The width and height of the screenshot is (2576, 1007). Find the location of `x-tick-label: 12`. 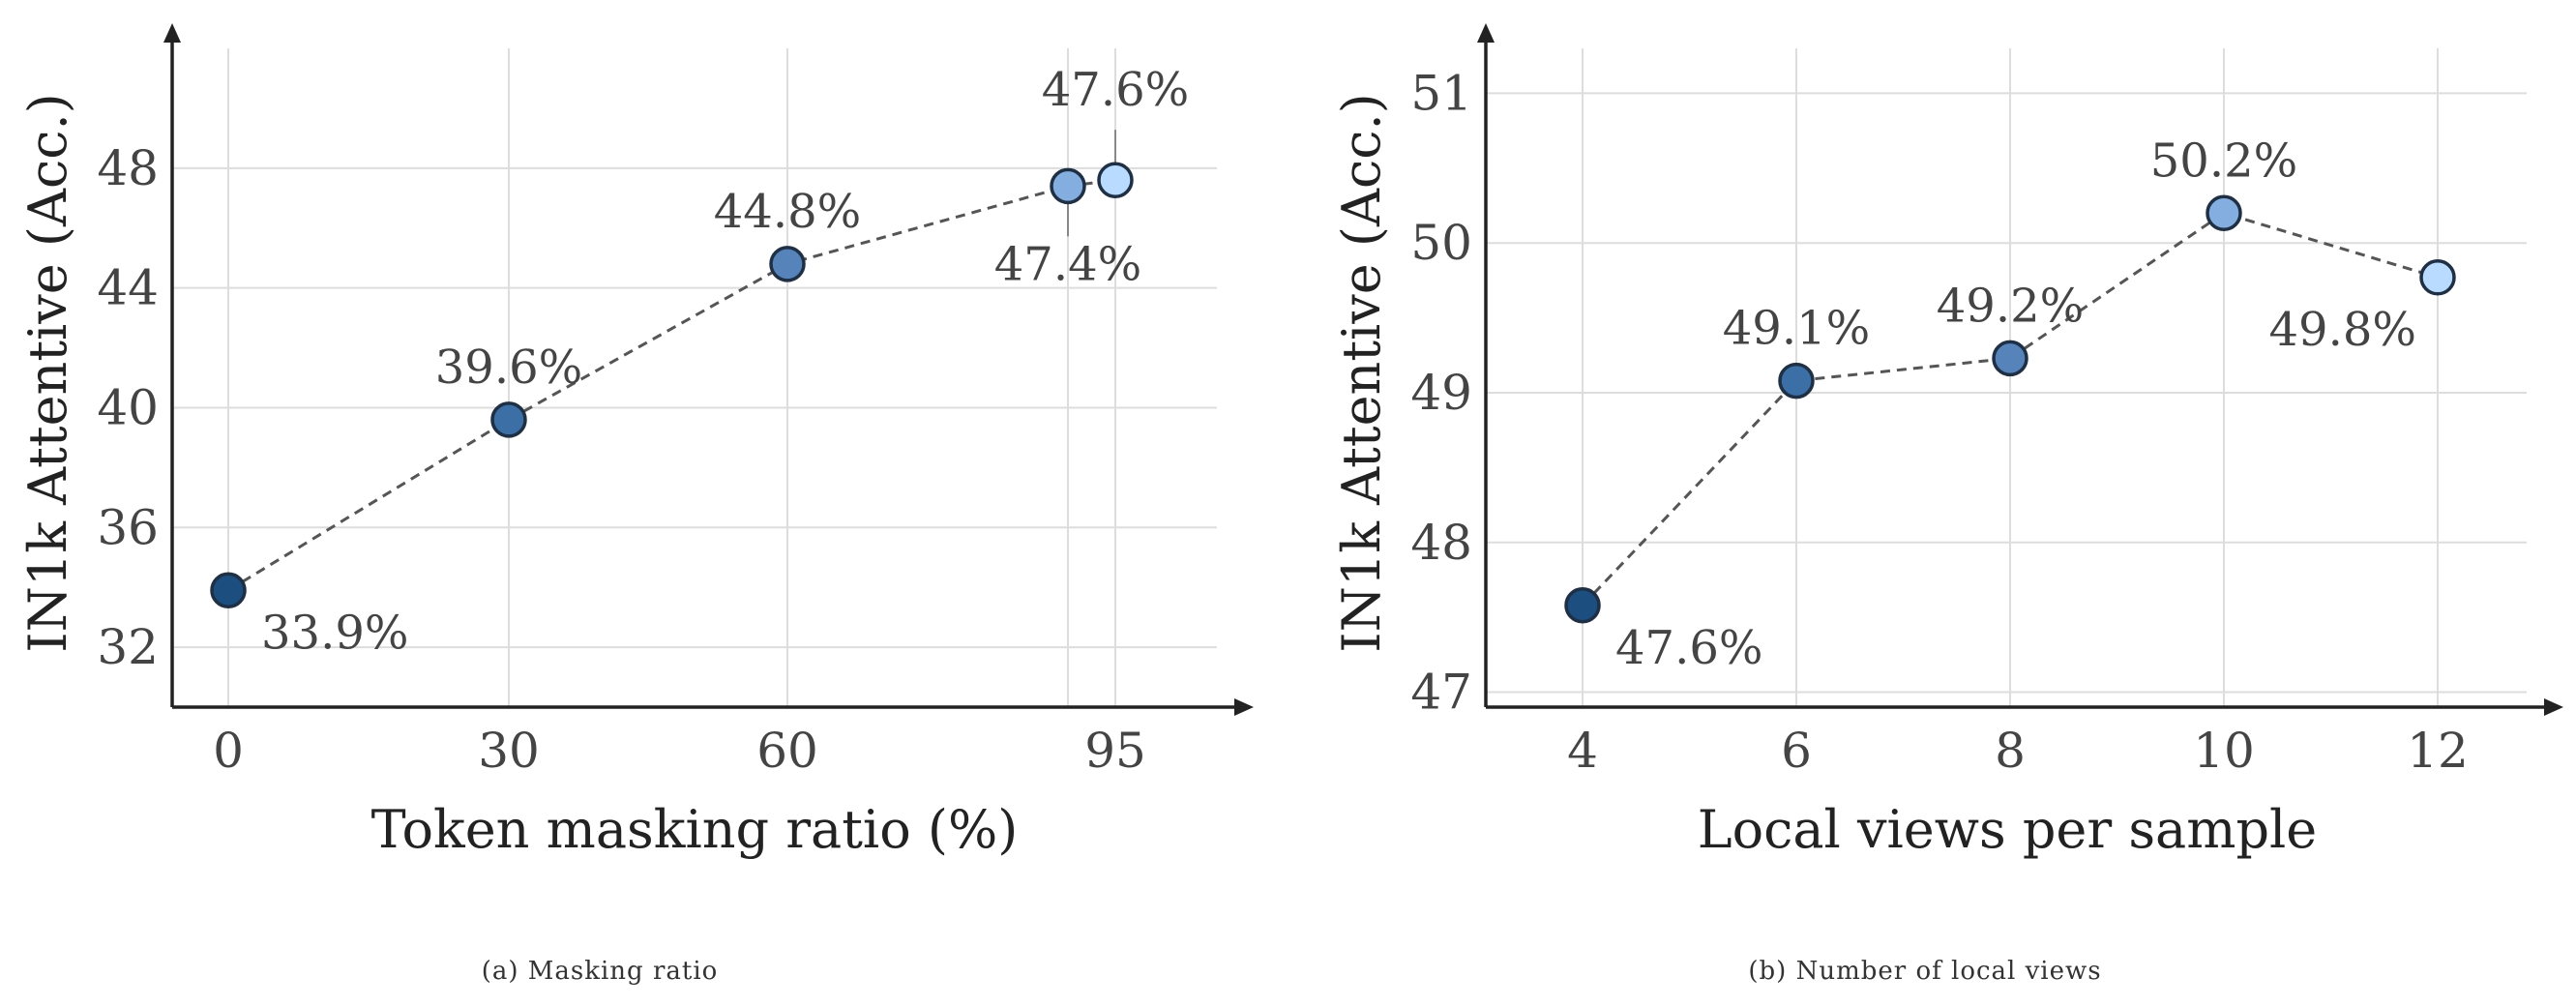

x-tick-label: 12 is located at coordinates (2438, 751).